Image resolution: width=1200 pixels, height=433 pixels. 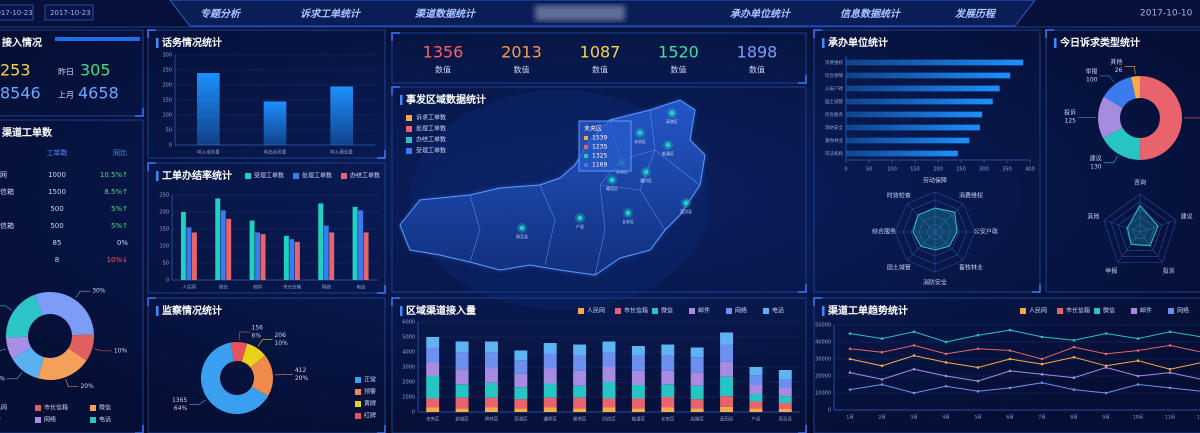 What do you see at coordinates (1099, 42) in the screenshot?
I see `panel-title: 今日诉求类型统计` at bounding box center [1099, 42].